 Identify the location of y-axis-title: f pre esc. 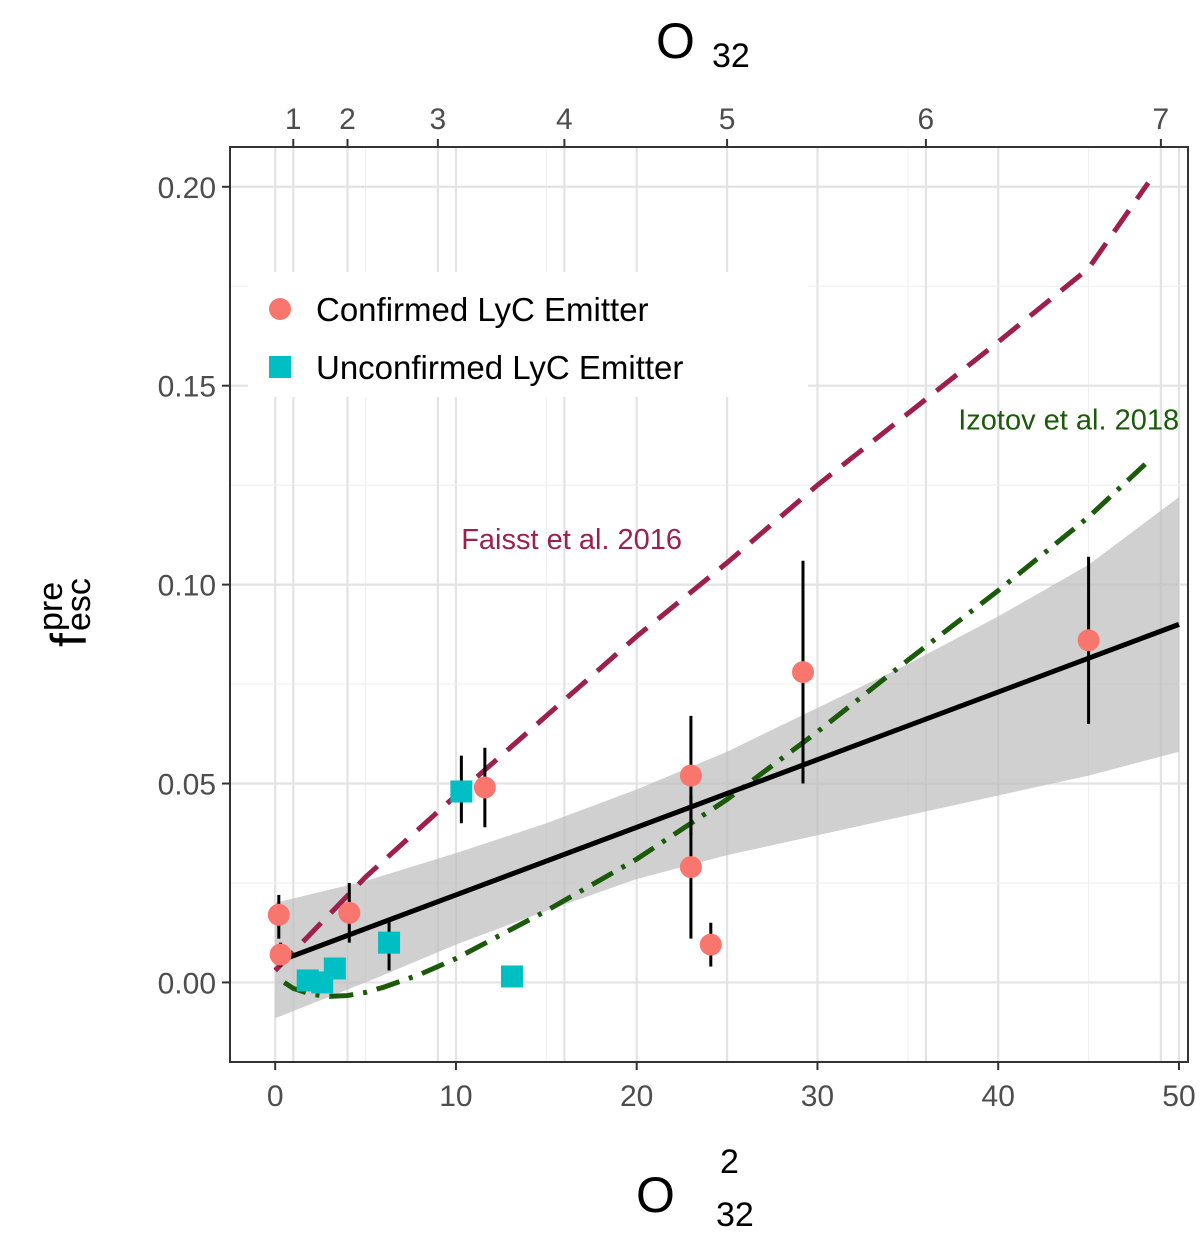
(65, 612).